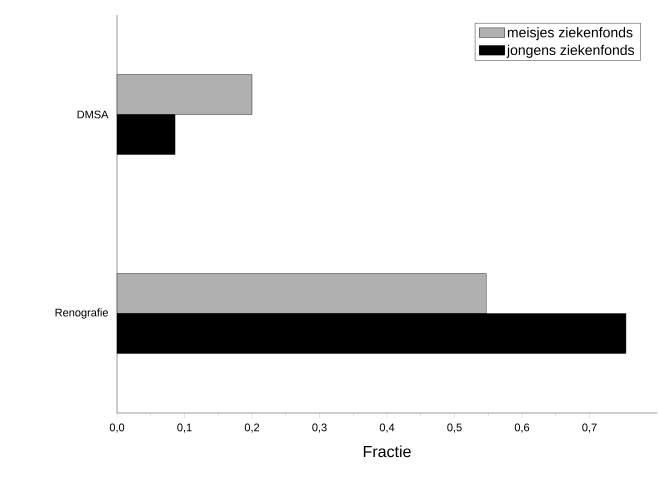 Image resolution: width=658 pixels, height=477 pixels. I want to click on x-tick-label: 0,1, so click(184, 428).